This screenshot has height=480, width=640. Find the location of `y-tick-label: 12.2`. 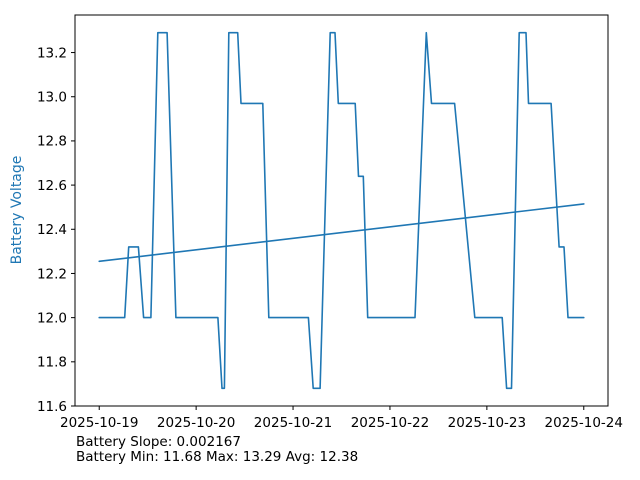

y-tick-label: 12.2 is located at coordinates (52, 274).